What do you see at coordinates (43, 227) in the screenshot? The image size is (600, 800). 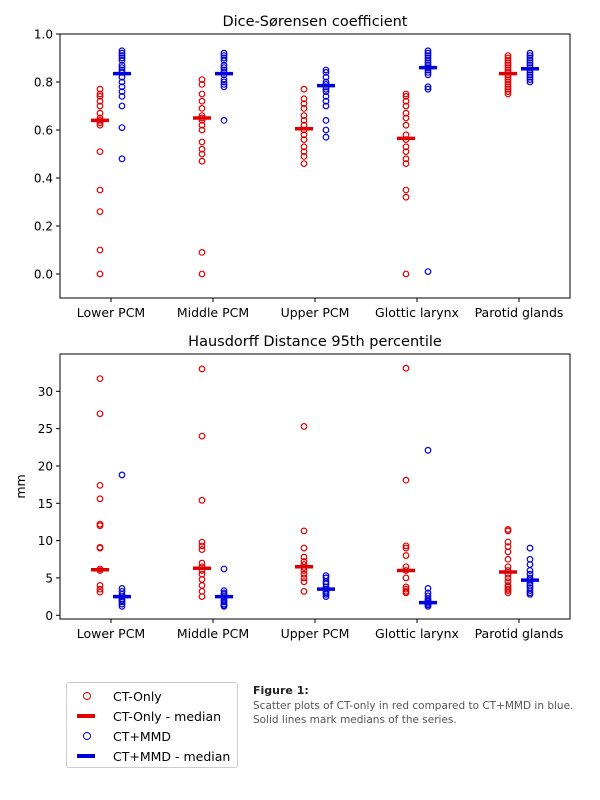 I see `y-tick-label: 0.2` at bounding box center [43, 227].